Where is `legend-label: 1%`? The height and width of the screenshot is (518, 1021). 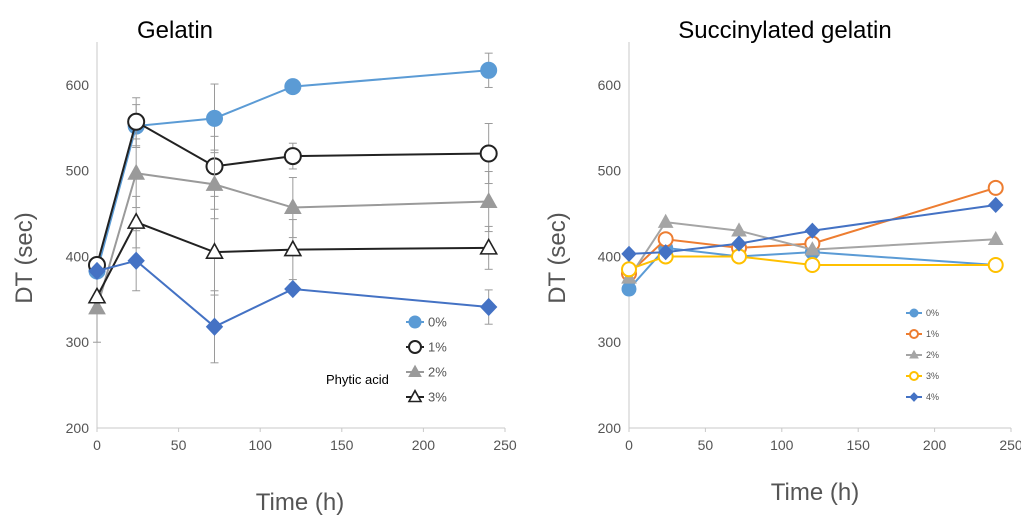
legend-label: 1% is located at coordinates (932, 334).